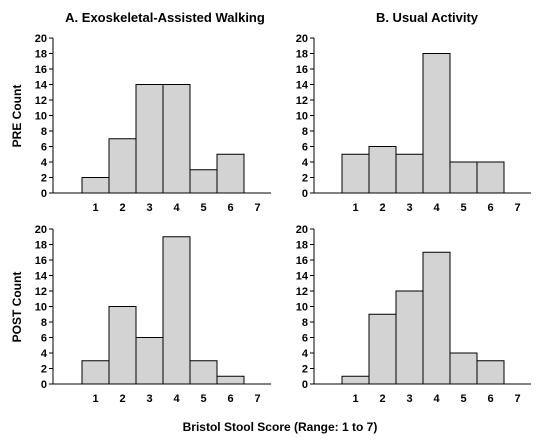  What do you see at coordinates (17, 307) in the screenshot?
I see `row-label-post: POST Count` at bounding box center [17, 307].